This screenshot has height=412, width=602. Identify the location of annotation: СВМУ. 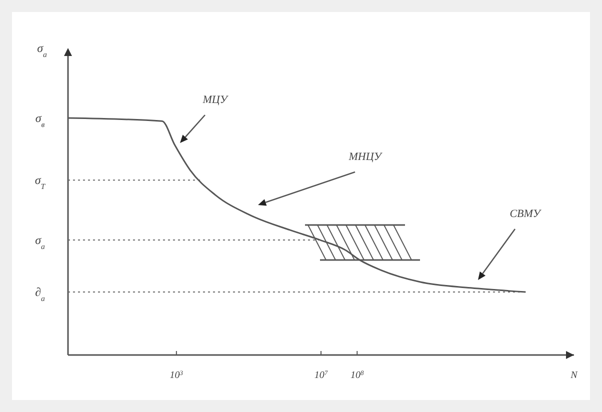
(526, 214).